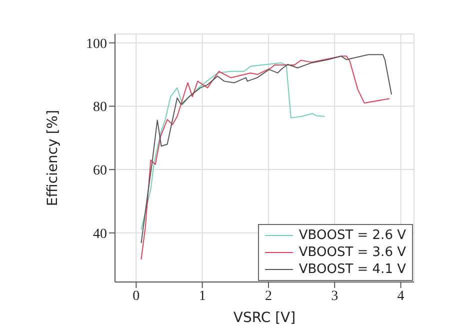 The height and width of the screenshot is (333, 453). What do you see at coordinates (136, 296) in the screenshot?
I see `x-tick-label: 0` at bounding box center [136, 296].